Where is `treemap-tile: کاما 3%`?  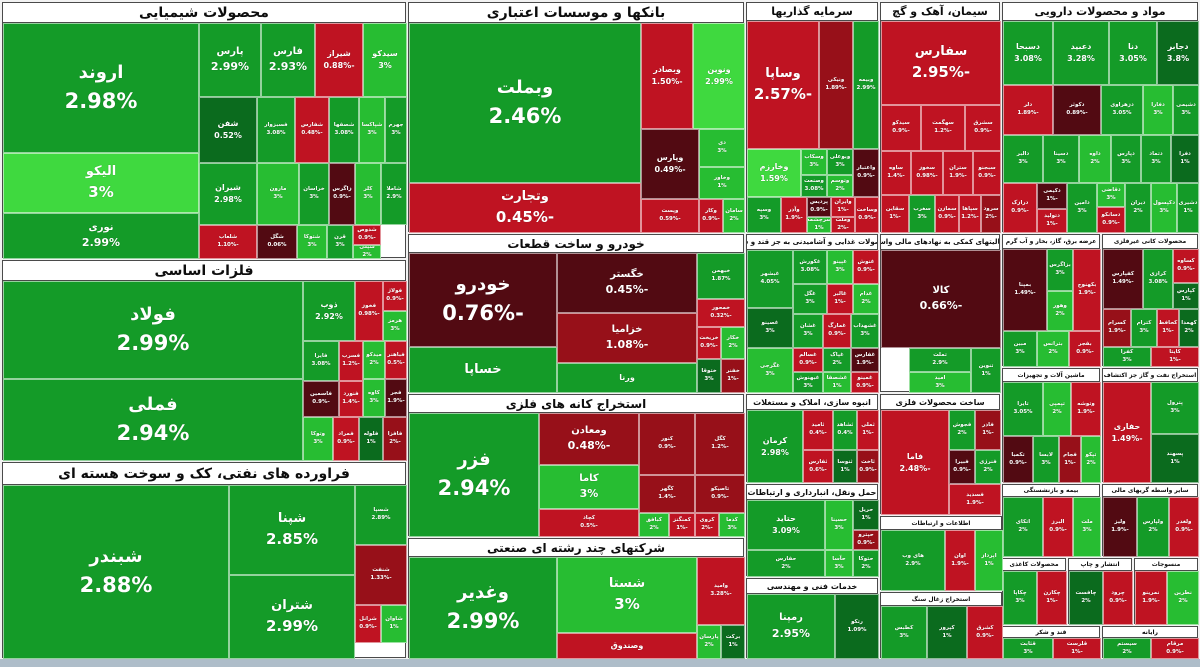 treemap-tile: کاما 3% is located at coordinates (589, 487).